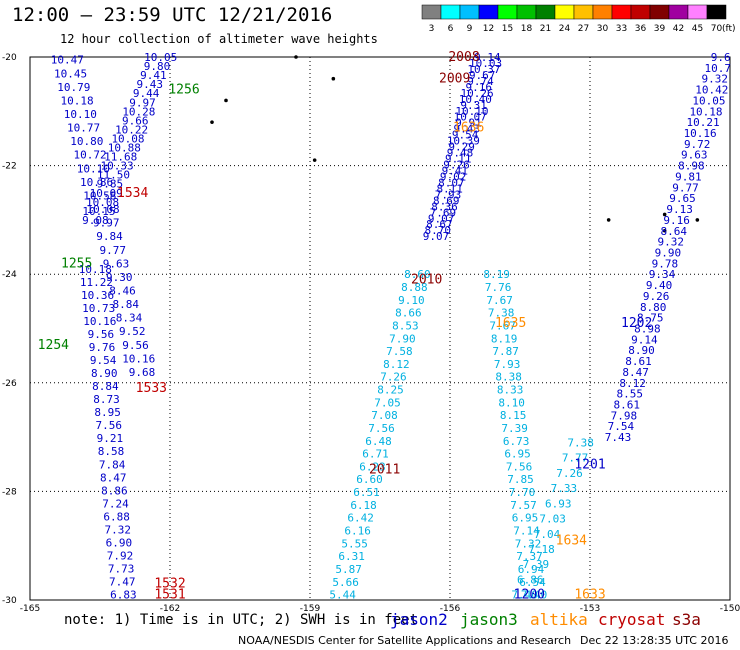 The height and width of the screenshot is (650, 740). What do you see at coordinates (528, 543) in the screenshot?
I see `wave-height-value: 7.32` at bounding box center [528, 543].